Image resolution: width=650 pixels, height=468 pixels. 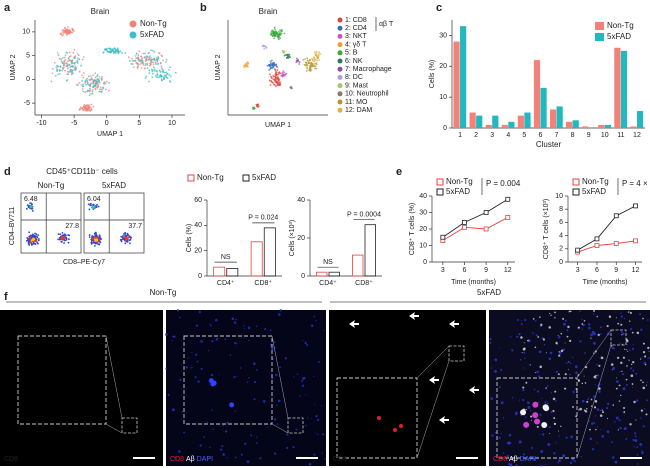 I want to click on x-axis-label: UMAP 1, so click(x=278, y=125).